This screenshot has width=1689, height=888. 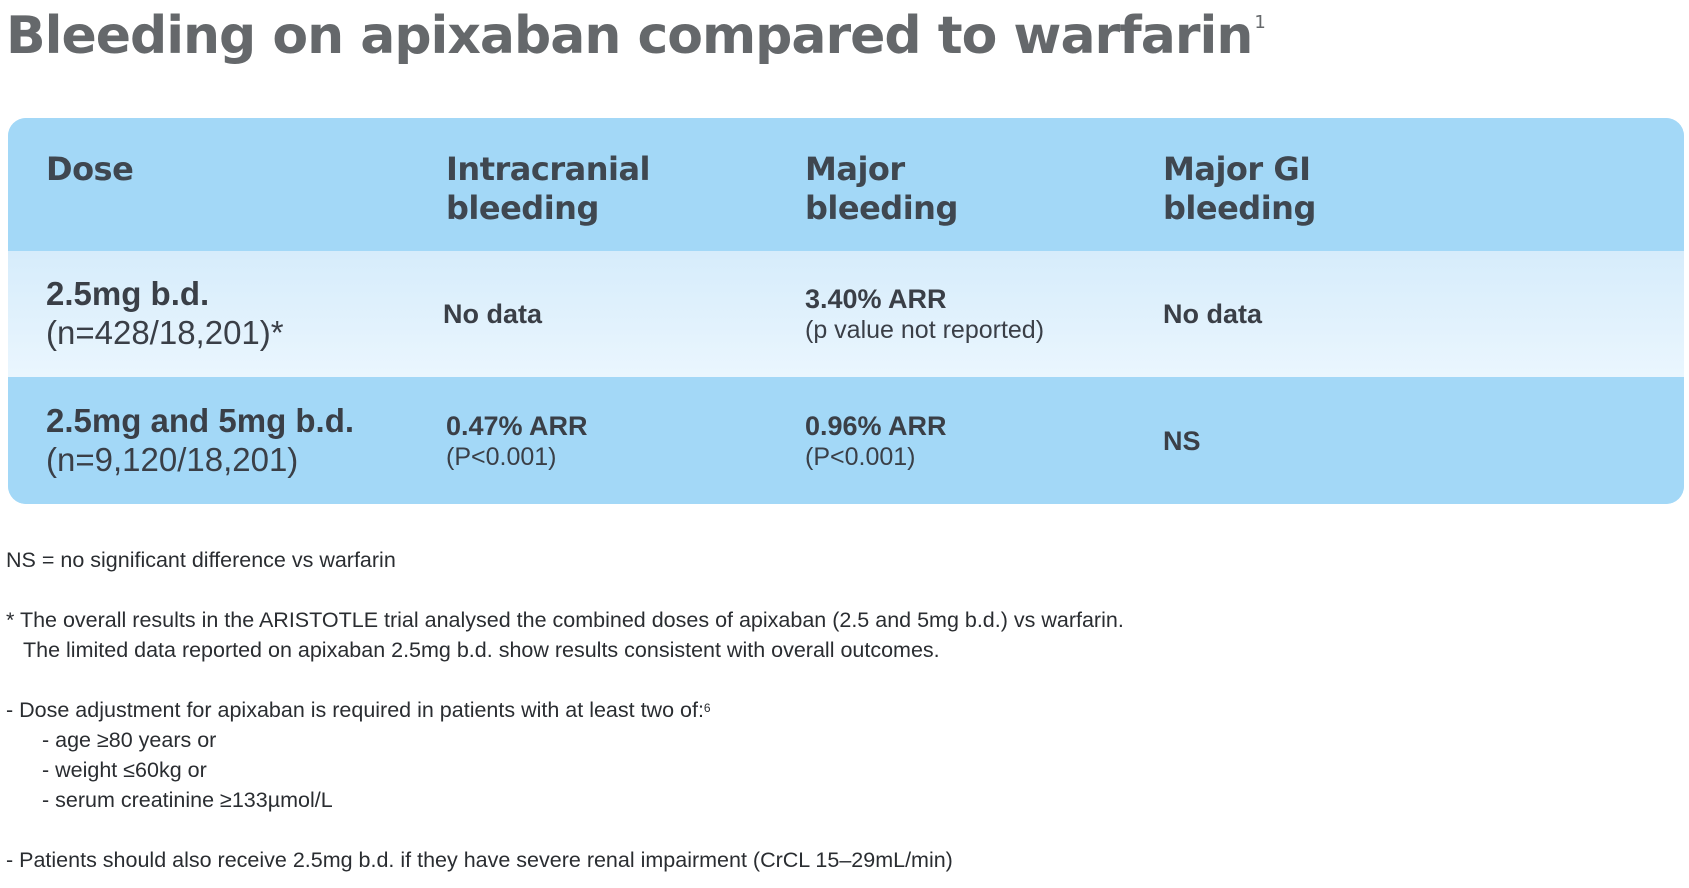 I want to click on criteria-age: - age ≥80 years or, so click(x=129, y=740).